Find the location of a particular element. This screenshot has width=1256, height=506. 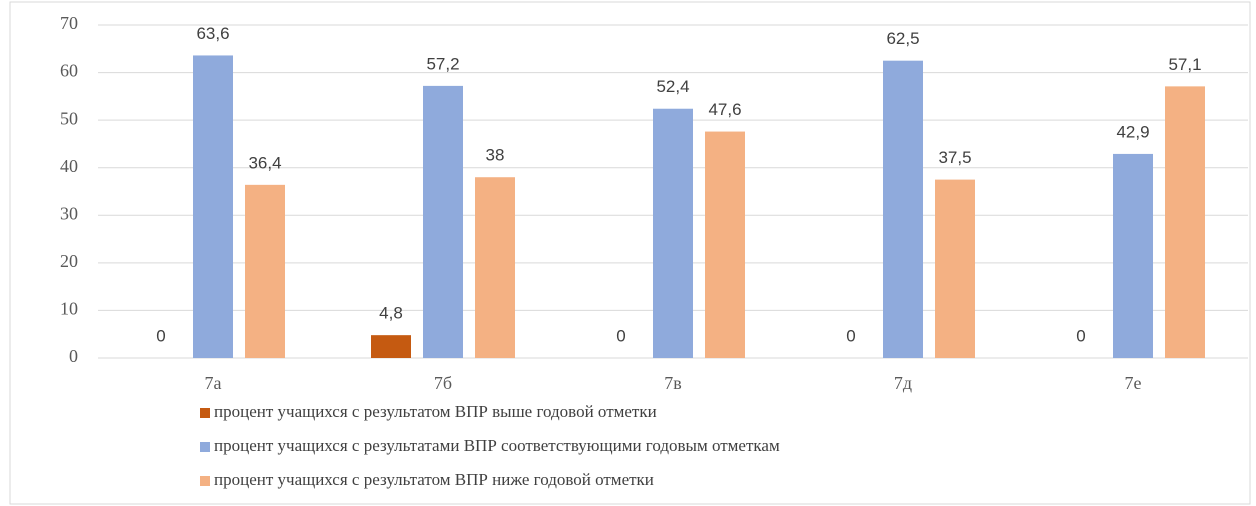

y-tick-label: 30 is located at coordinates (69, 213).